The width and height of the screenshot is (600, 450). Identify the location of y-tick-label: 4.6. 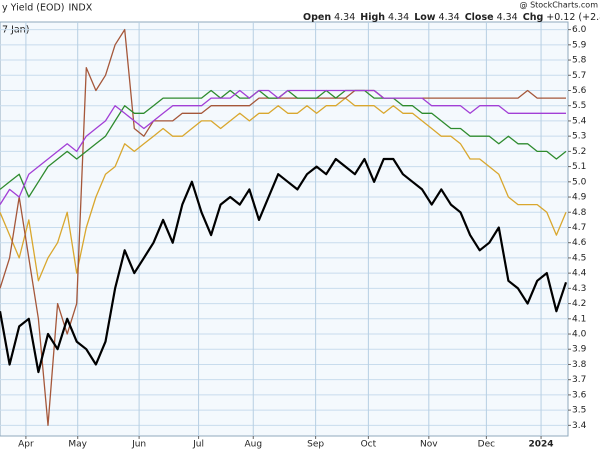
(579, 243).